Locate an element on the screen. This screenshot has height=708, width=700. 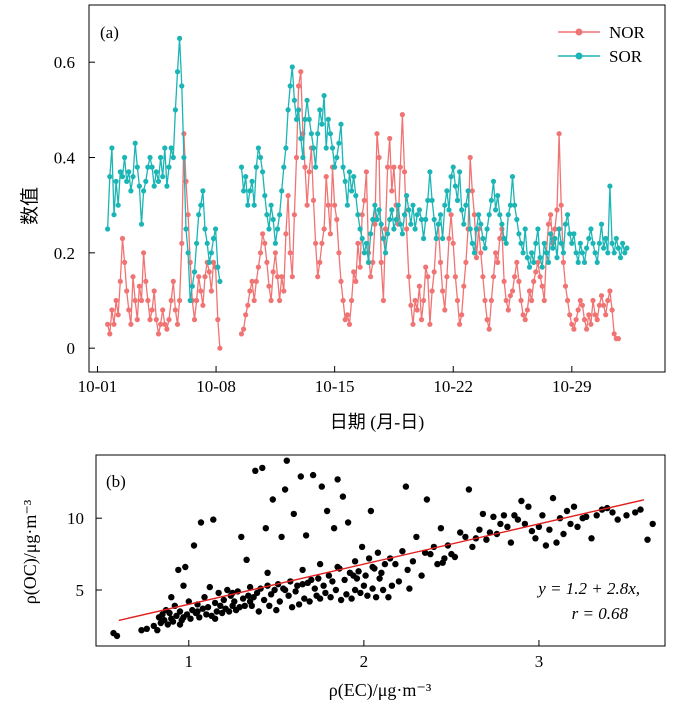
panel-b-x-ticks: 1 2 3 is located at coordinates (364, 655).